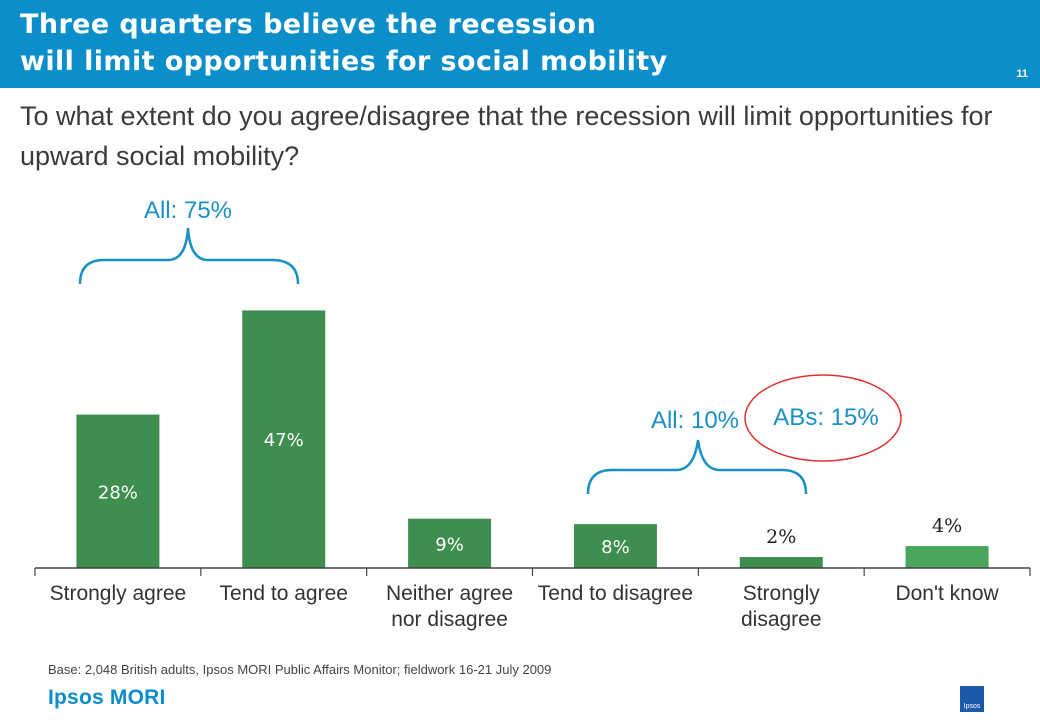 Image resolution: width=1040 pixels, height=720 pixels. I want to click on data-label: 9%, so click(449, 544).